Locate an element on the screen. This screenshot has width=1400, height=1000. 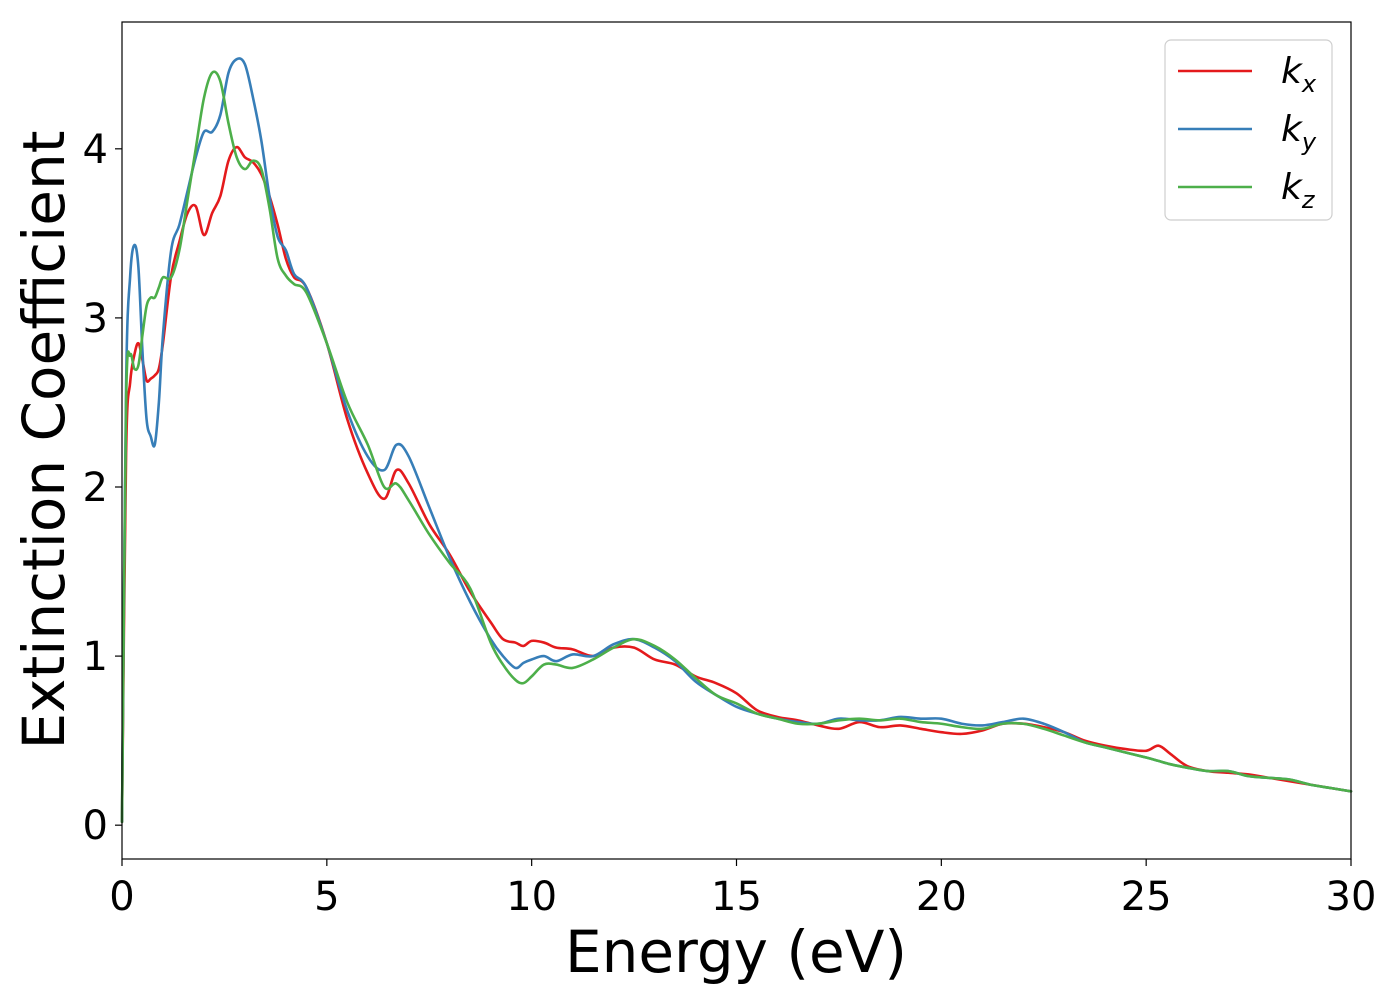
x-tick-label: 5 is located at coordinates (326, 897).